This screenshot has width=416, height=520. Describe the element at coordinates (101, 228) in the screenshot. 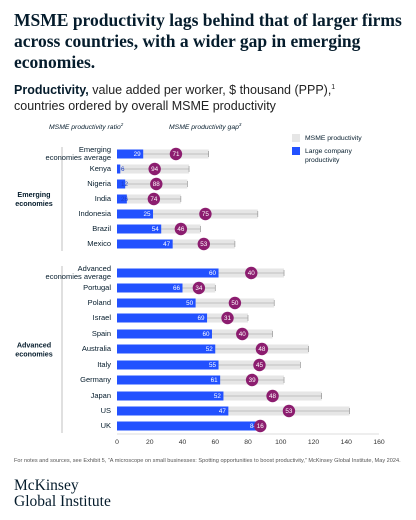

I see `row-label: Brazil` at that location.